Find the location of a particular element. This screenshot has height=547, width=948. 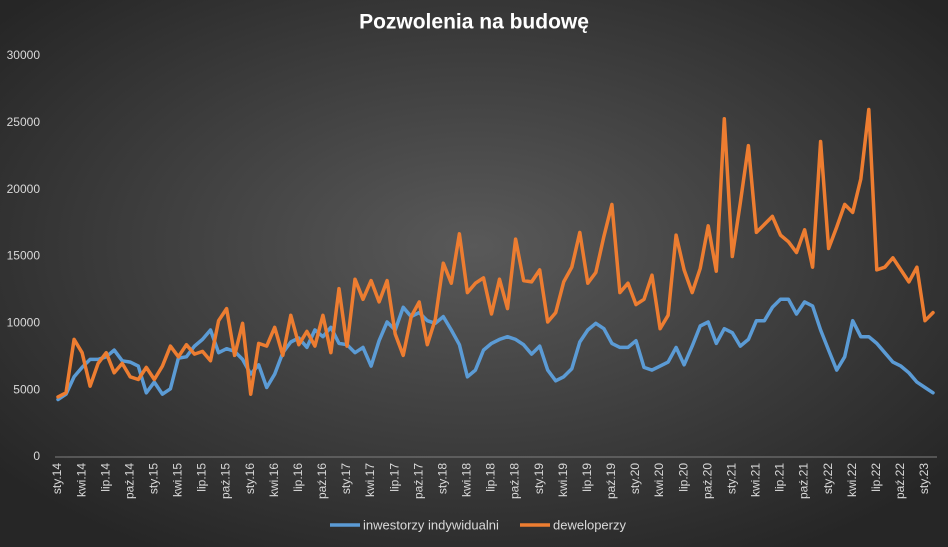

x-tick-label: lip.17 is located at coordinates (394, 477).